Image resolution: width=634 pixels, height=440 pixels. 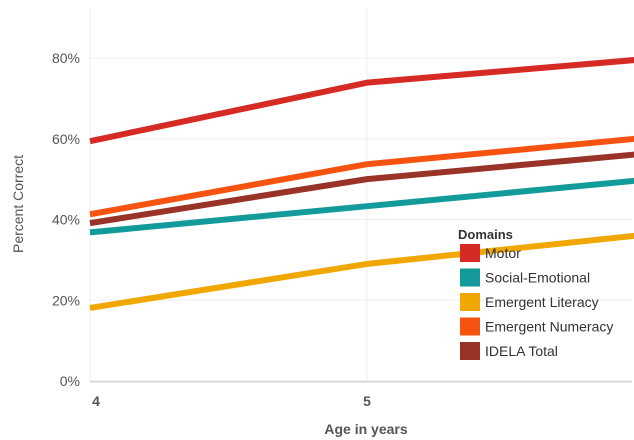 What do you see at coordinates (503, 253) in the screenshot?
I see `legend-label: Motor` at bounding box center [503, 253].